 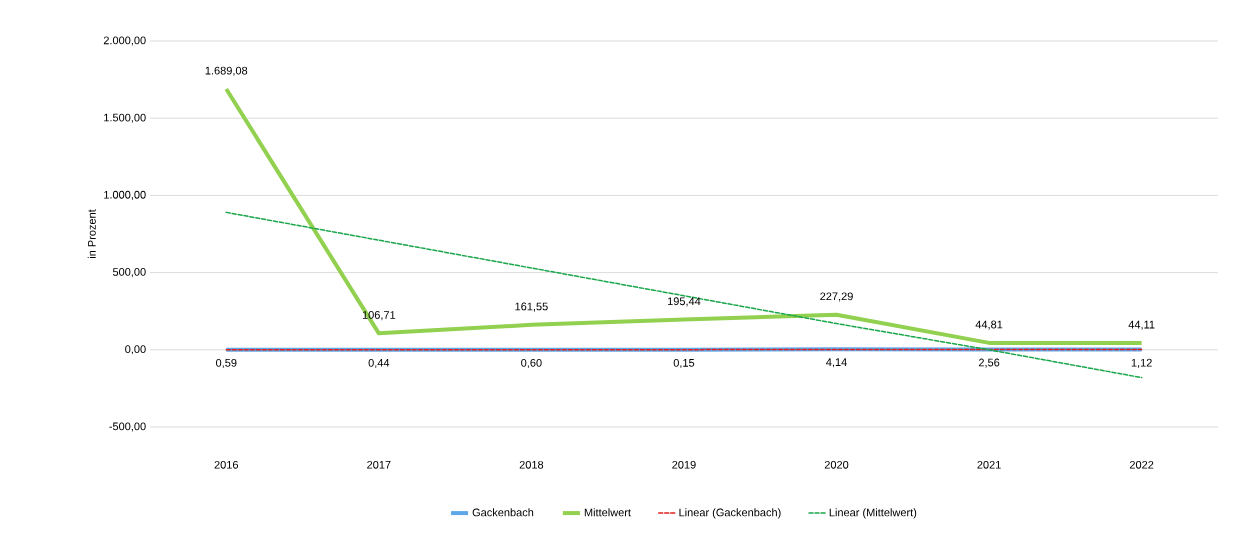 I want to click on y-tick-label: 500,00, so click(x=129, y=273).